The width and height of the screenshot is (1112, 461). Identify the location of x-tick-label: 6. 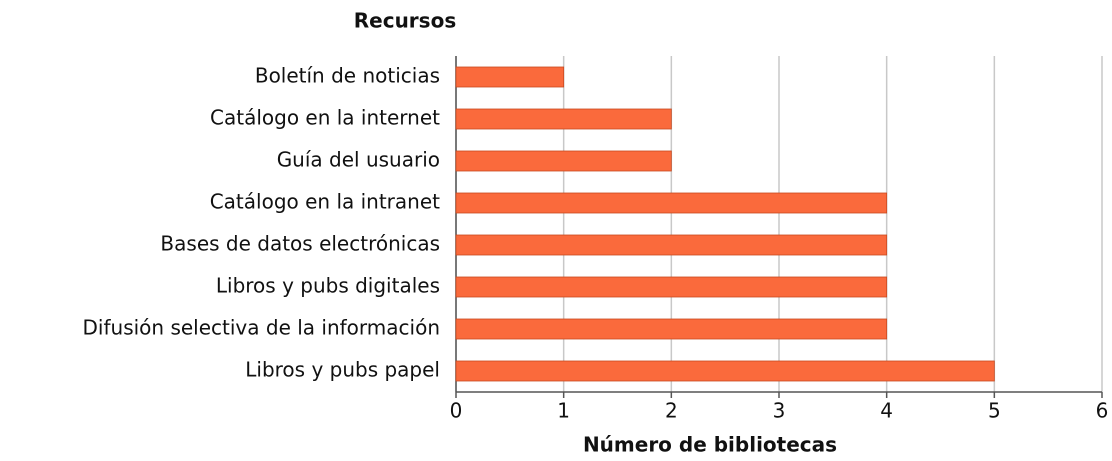
(1102, 411).